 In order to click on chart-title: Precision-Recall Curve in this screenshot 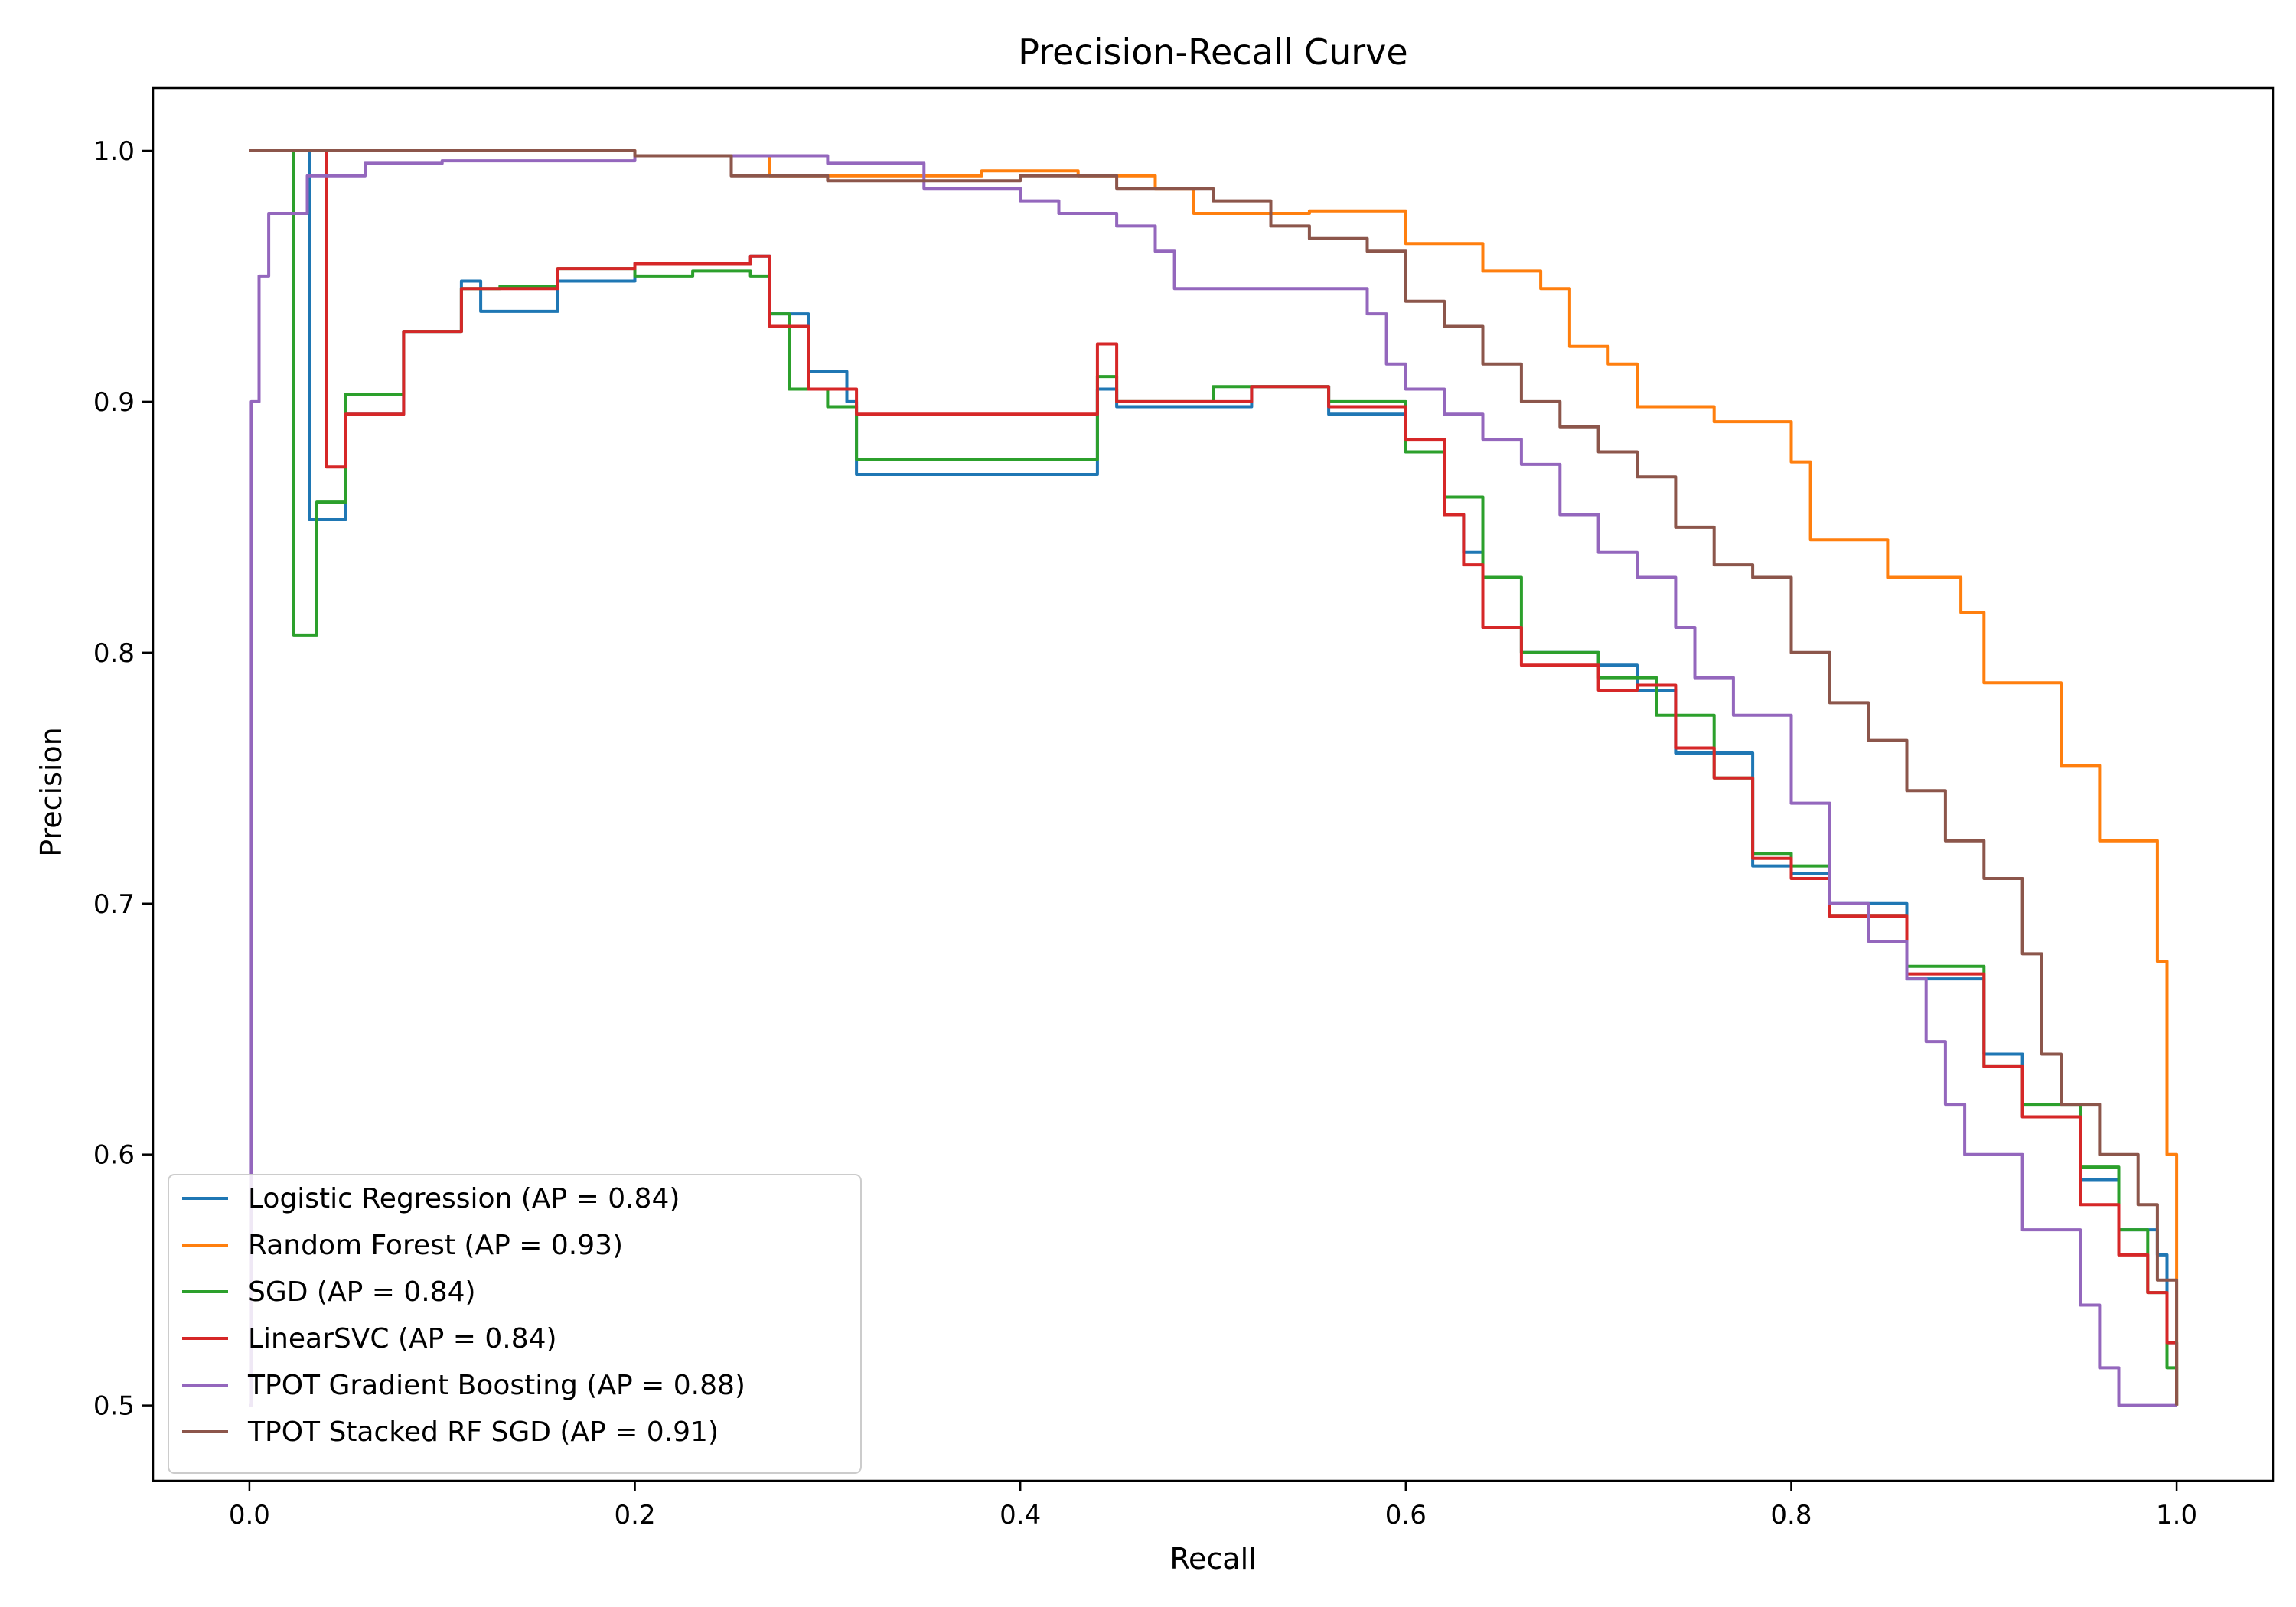, I will do `click(1212, 52)`.